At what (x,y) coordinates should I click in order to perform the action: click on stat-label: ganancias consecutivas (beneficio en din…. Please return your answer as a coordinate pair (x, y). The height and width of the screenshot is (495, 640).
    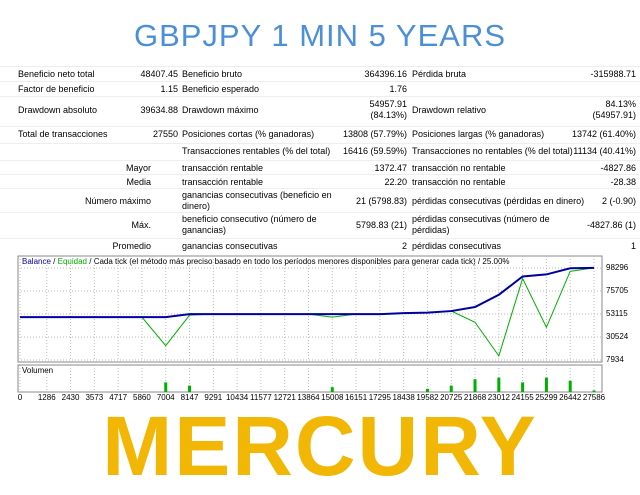
    Looking at the image, I should click on (257, 200).